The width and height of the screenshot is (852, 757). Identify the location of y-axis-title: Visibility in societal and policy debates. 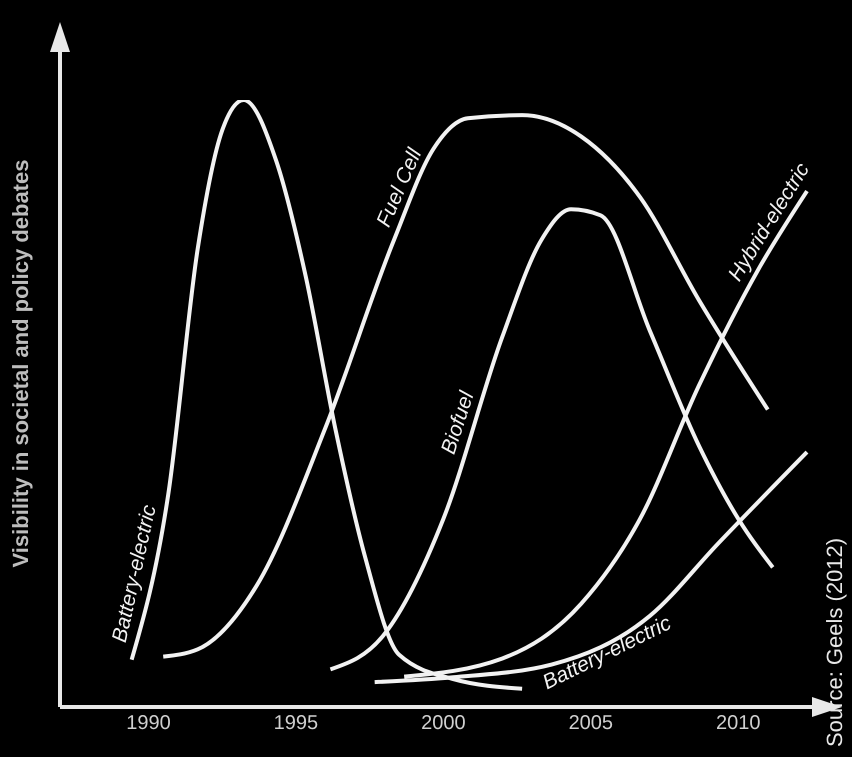
(20, 364).